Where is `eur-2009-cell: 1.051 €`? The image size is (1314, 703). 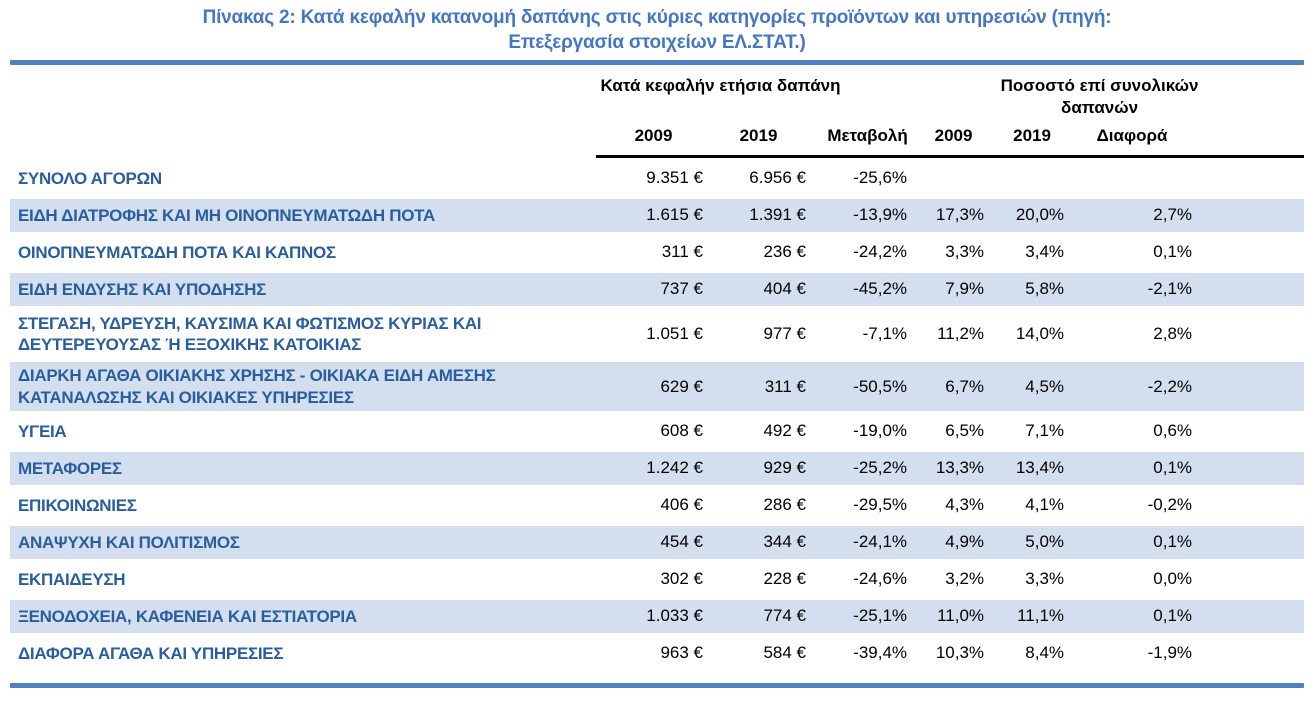
eur-2009-cell: 1.051 € is located at coordinates (674, 334).